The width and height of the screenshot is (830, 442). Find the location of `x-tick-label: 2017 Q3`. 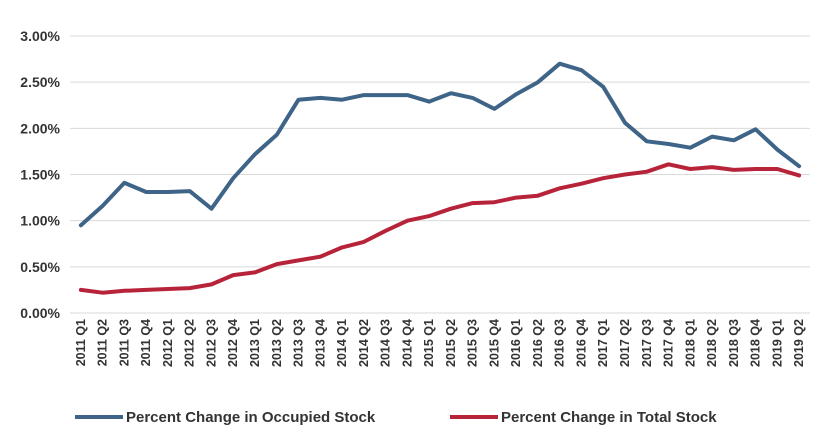

x-tick-label: 2017 Q3 is located at coordinates (647, 343).